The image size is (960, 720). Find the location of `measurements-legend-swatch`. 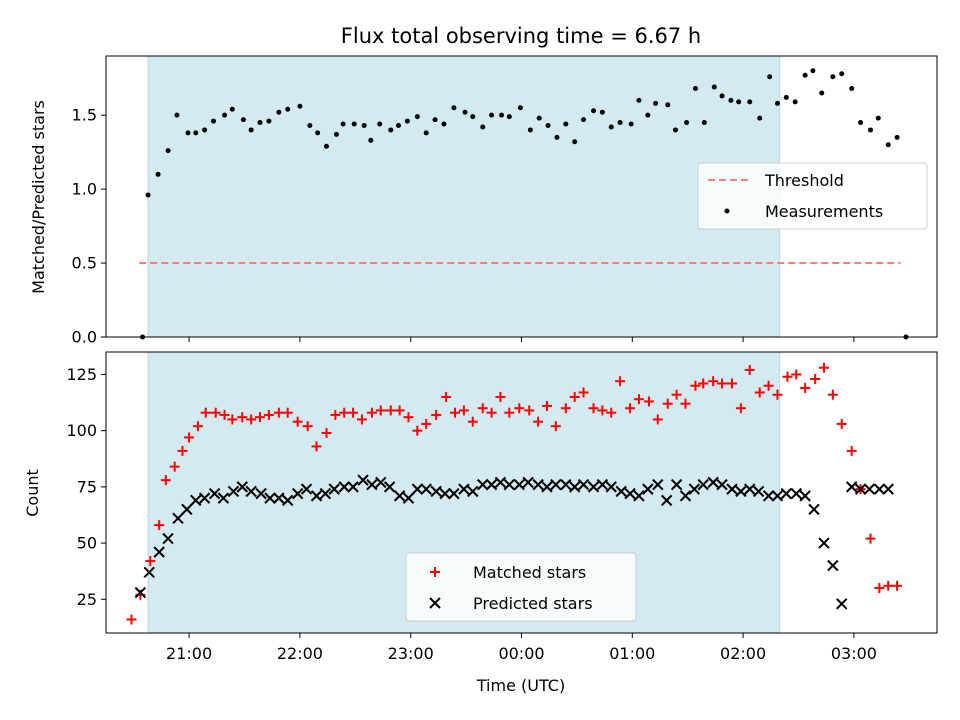

measurements-legend-swatch is located at coordinates (727, 211).